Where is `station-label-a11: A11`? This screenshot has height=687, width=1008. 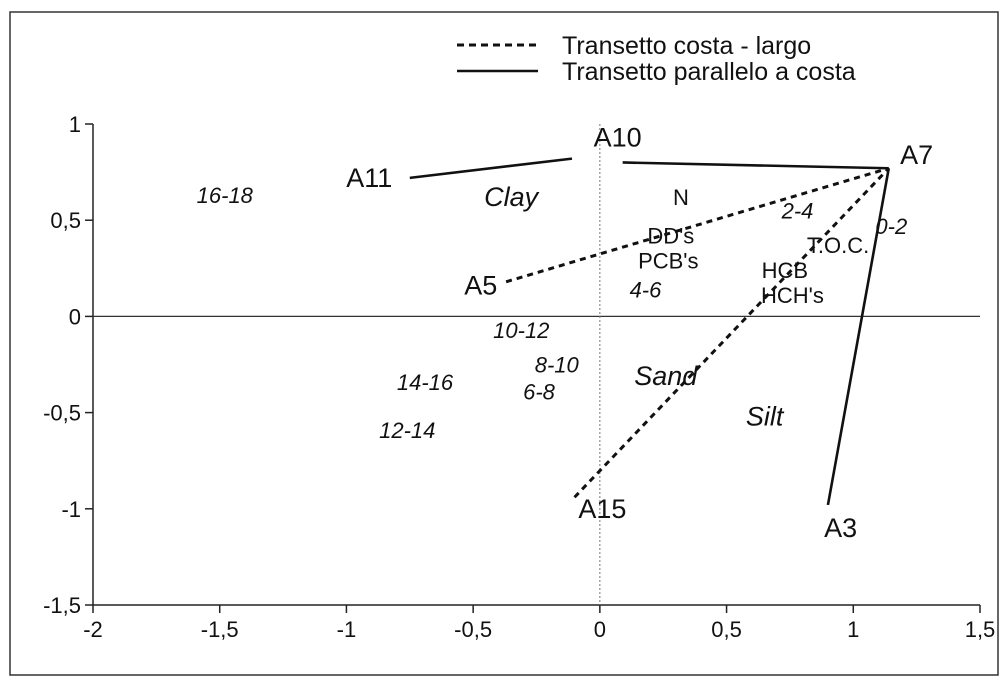
station-label-a11: A11 is located at coordinates (369, 178).